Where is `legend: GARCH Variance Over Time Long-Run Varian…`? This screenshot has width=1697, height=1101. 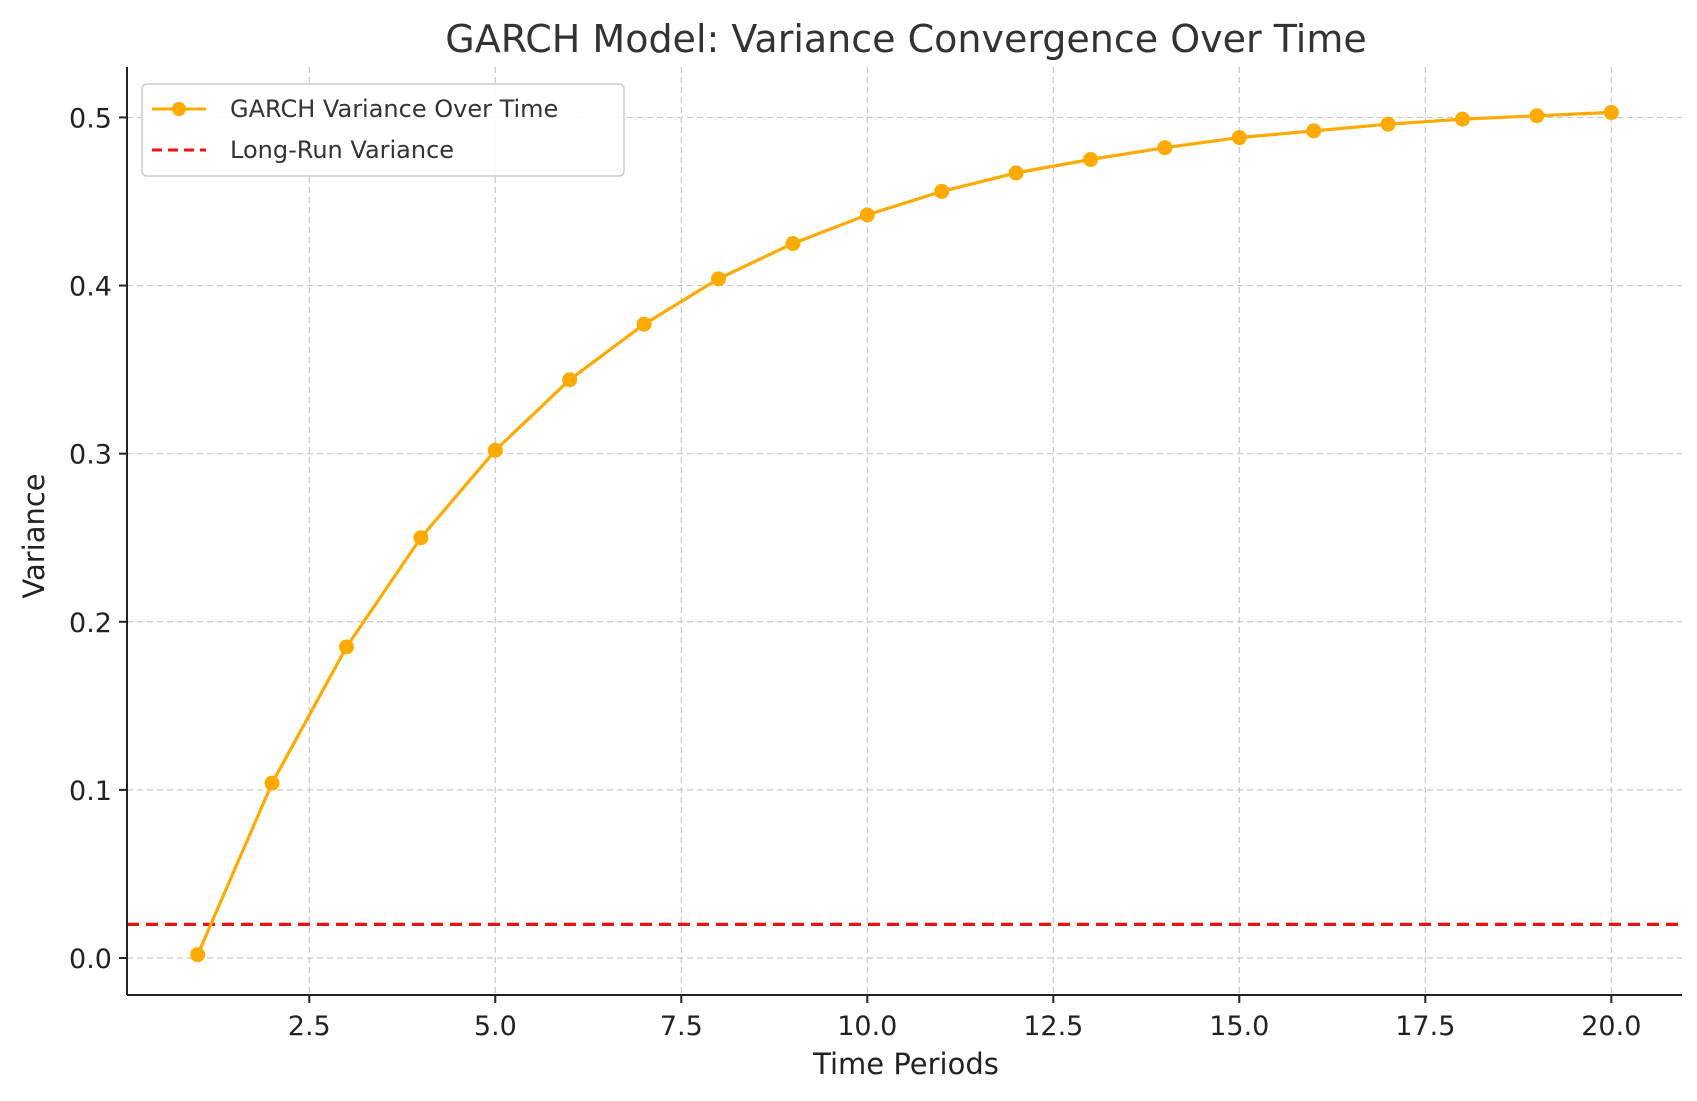
legend: GARCH Variance Over Time Long-Run Varian… is located at coordinates (383, 130).